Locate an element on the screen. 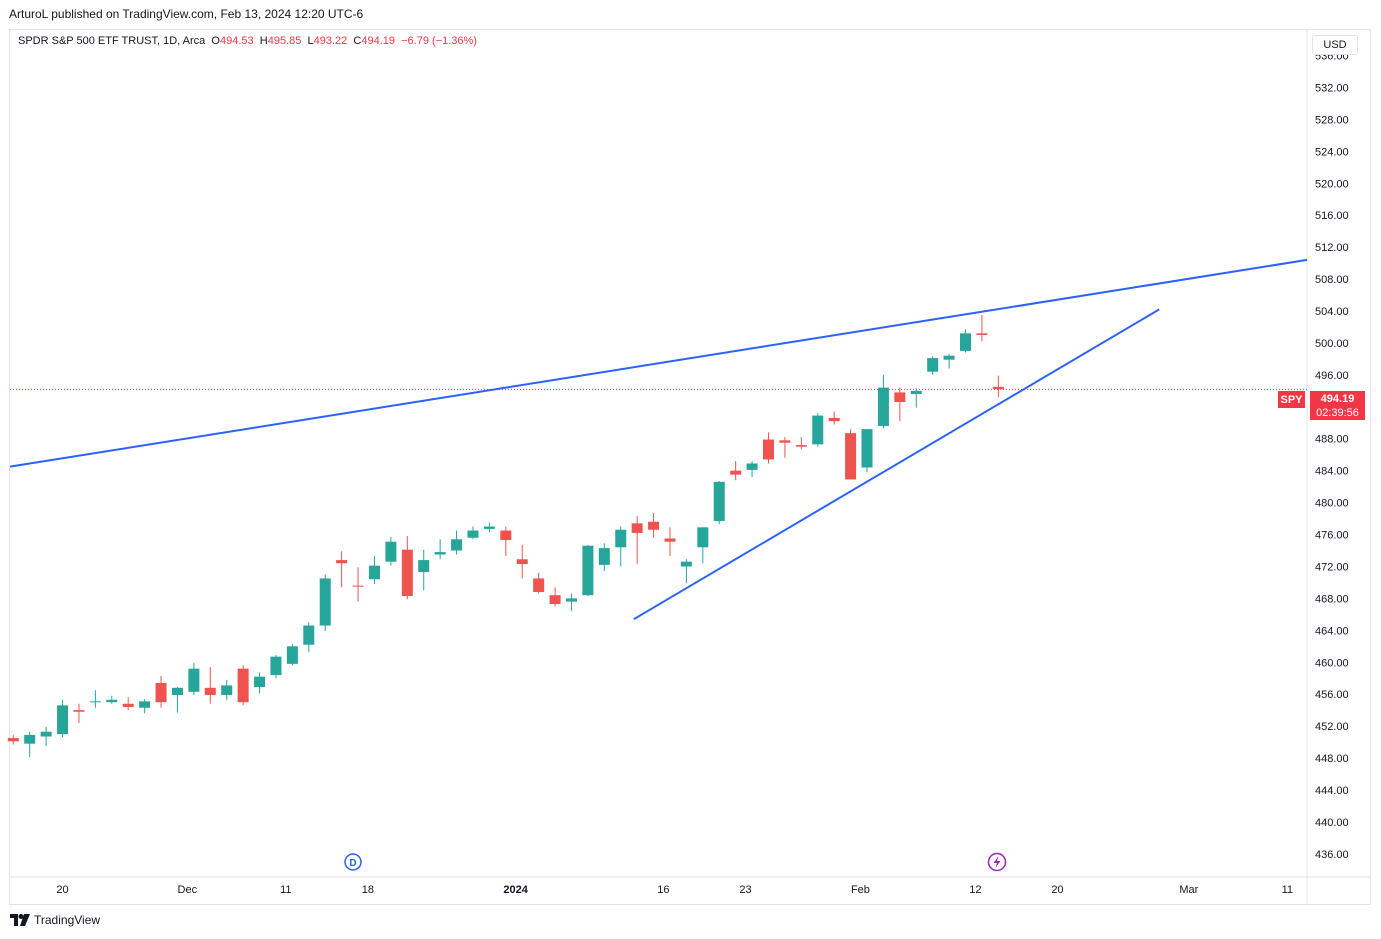 The image size is (1381, 939). y-tick-label: 504.00 is located at coordinates (1332, 312).